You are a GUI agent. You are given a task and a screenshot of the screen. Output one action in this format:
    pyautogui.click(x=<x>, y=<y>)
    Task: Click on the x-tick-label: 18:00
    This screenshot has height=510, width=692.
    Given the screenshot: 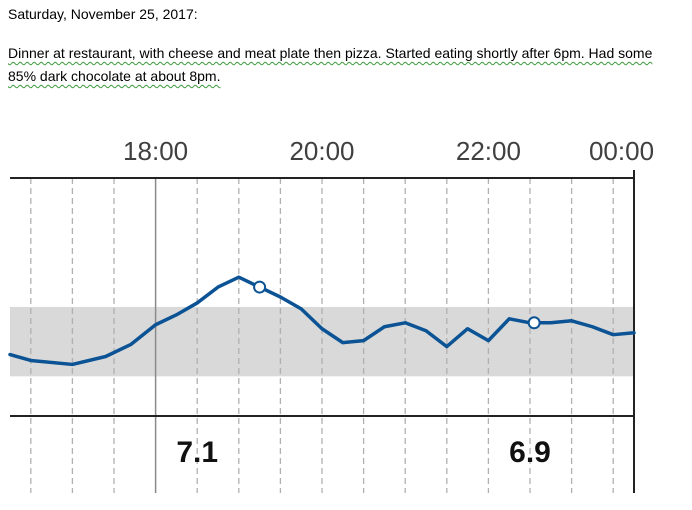 What is the action you would take?
    pyautogui.click(x=155, y=151)
    